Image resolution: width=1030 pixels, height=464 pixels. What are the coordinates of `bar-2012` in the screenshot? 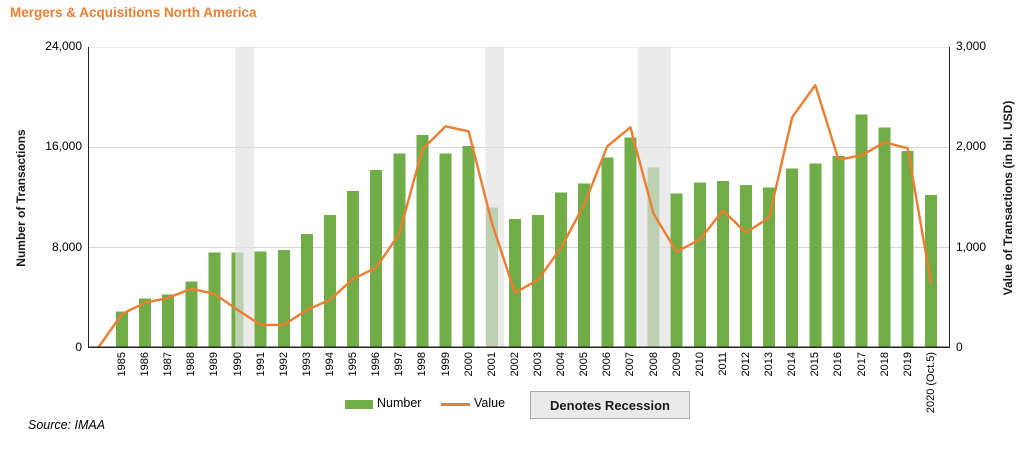 It's located at (745, 266).